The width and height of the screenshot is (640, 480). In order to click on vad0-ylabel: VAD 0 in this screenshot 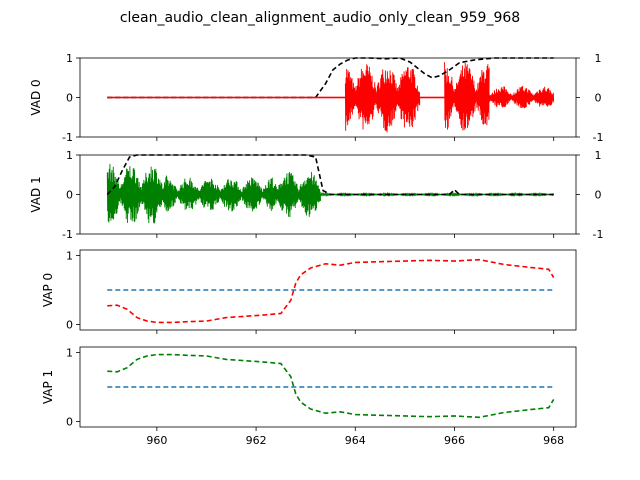, I will do `click(36, 97)`.